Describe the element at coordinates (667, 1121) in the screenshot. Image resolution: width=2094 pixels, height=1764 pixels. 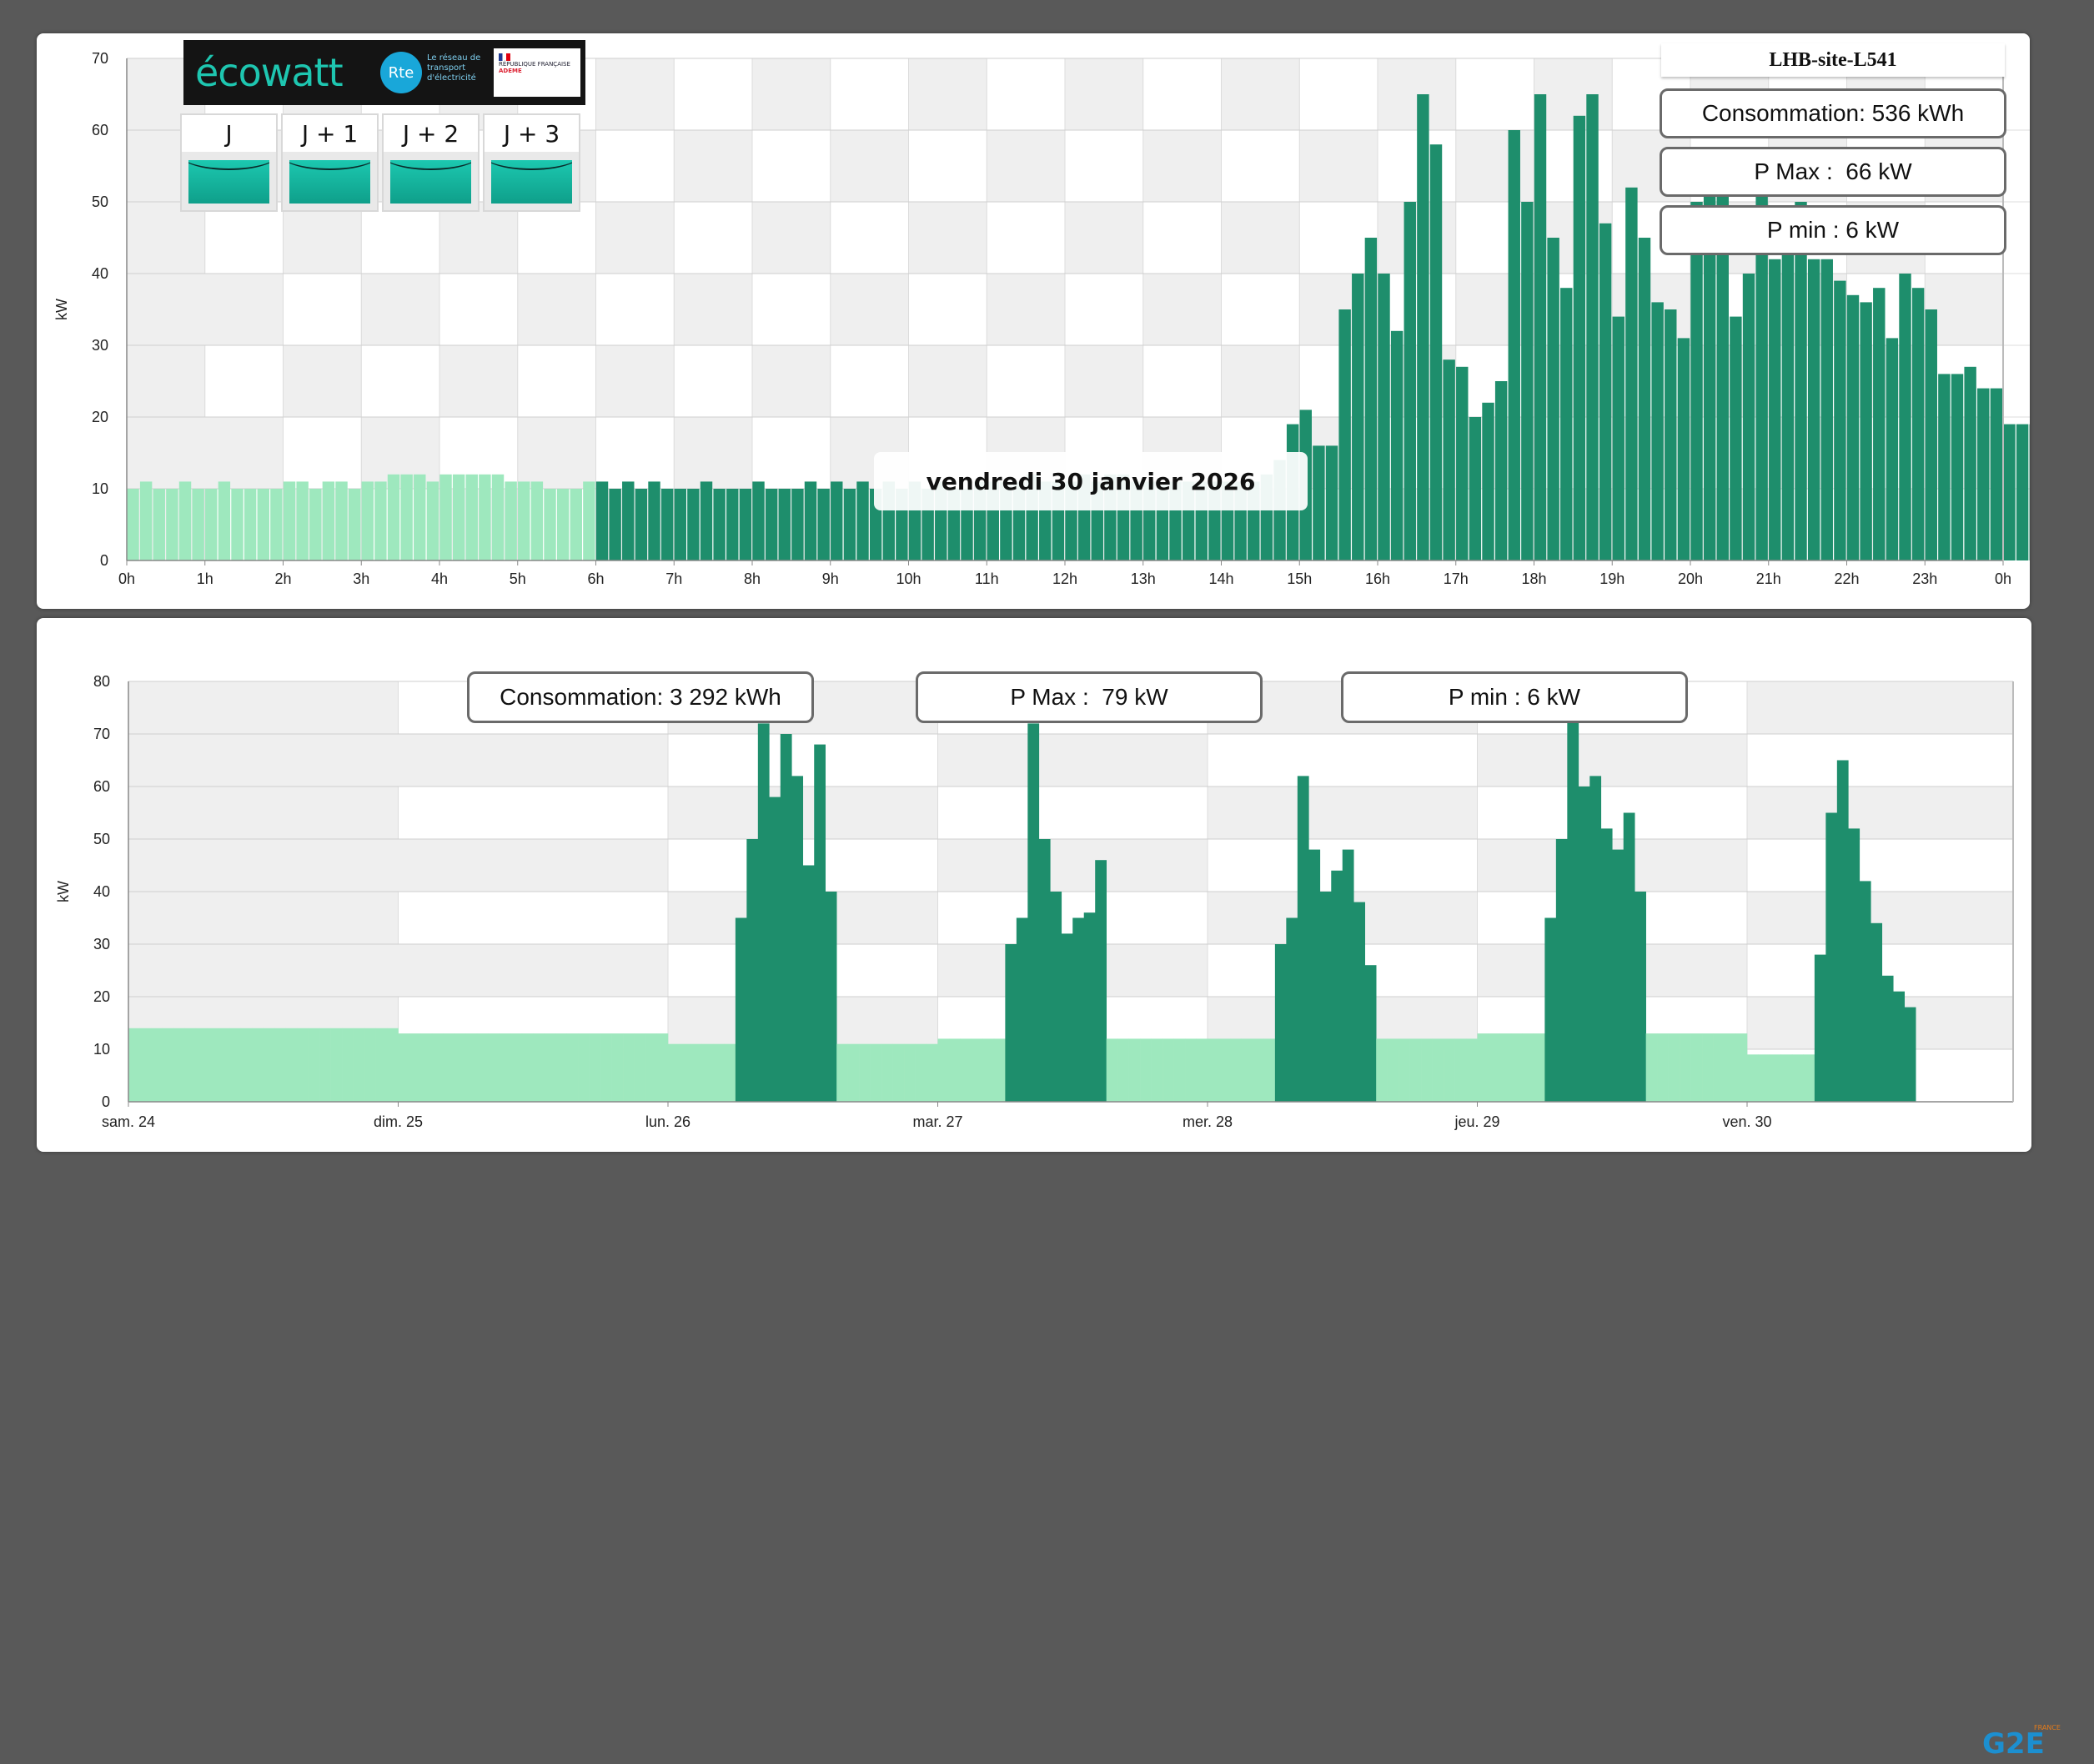
I see `x-tick-label: lun. 26` at that location.